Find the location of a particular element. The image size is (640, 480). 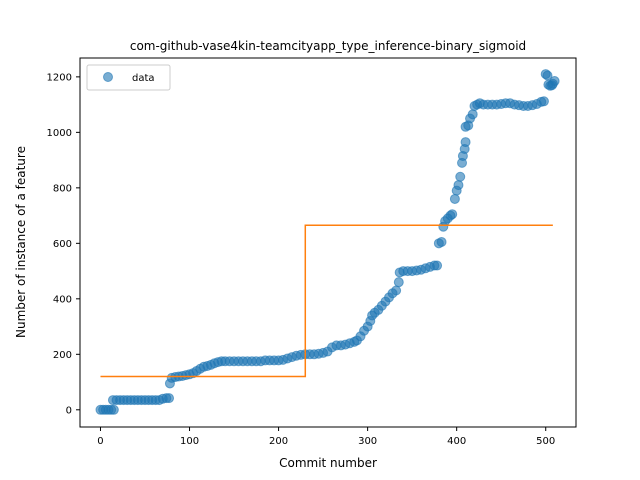

x-tick-label: 500 is located at coordinates (545, 441).